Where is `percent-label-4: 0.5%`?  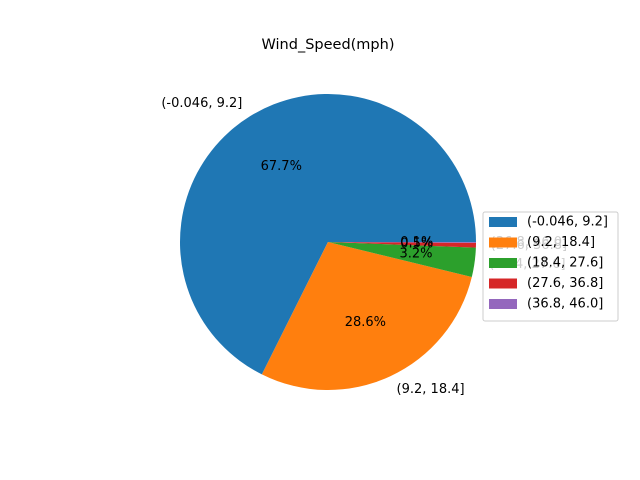 percent-label-4: 0.5% is located at coordinates (416, 243).